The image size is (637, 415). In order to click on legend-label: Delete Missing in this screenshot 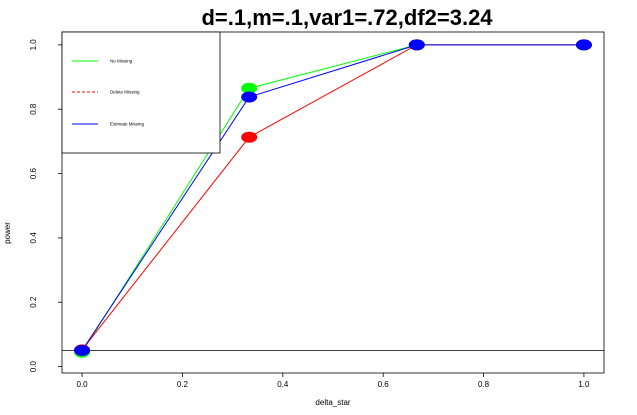, I will do `click(125, 92)`.